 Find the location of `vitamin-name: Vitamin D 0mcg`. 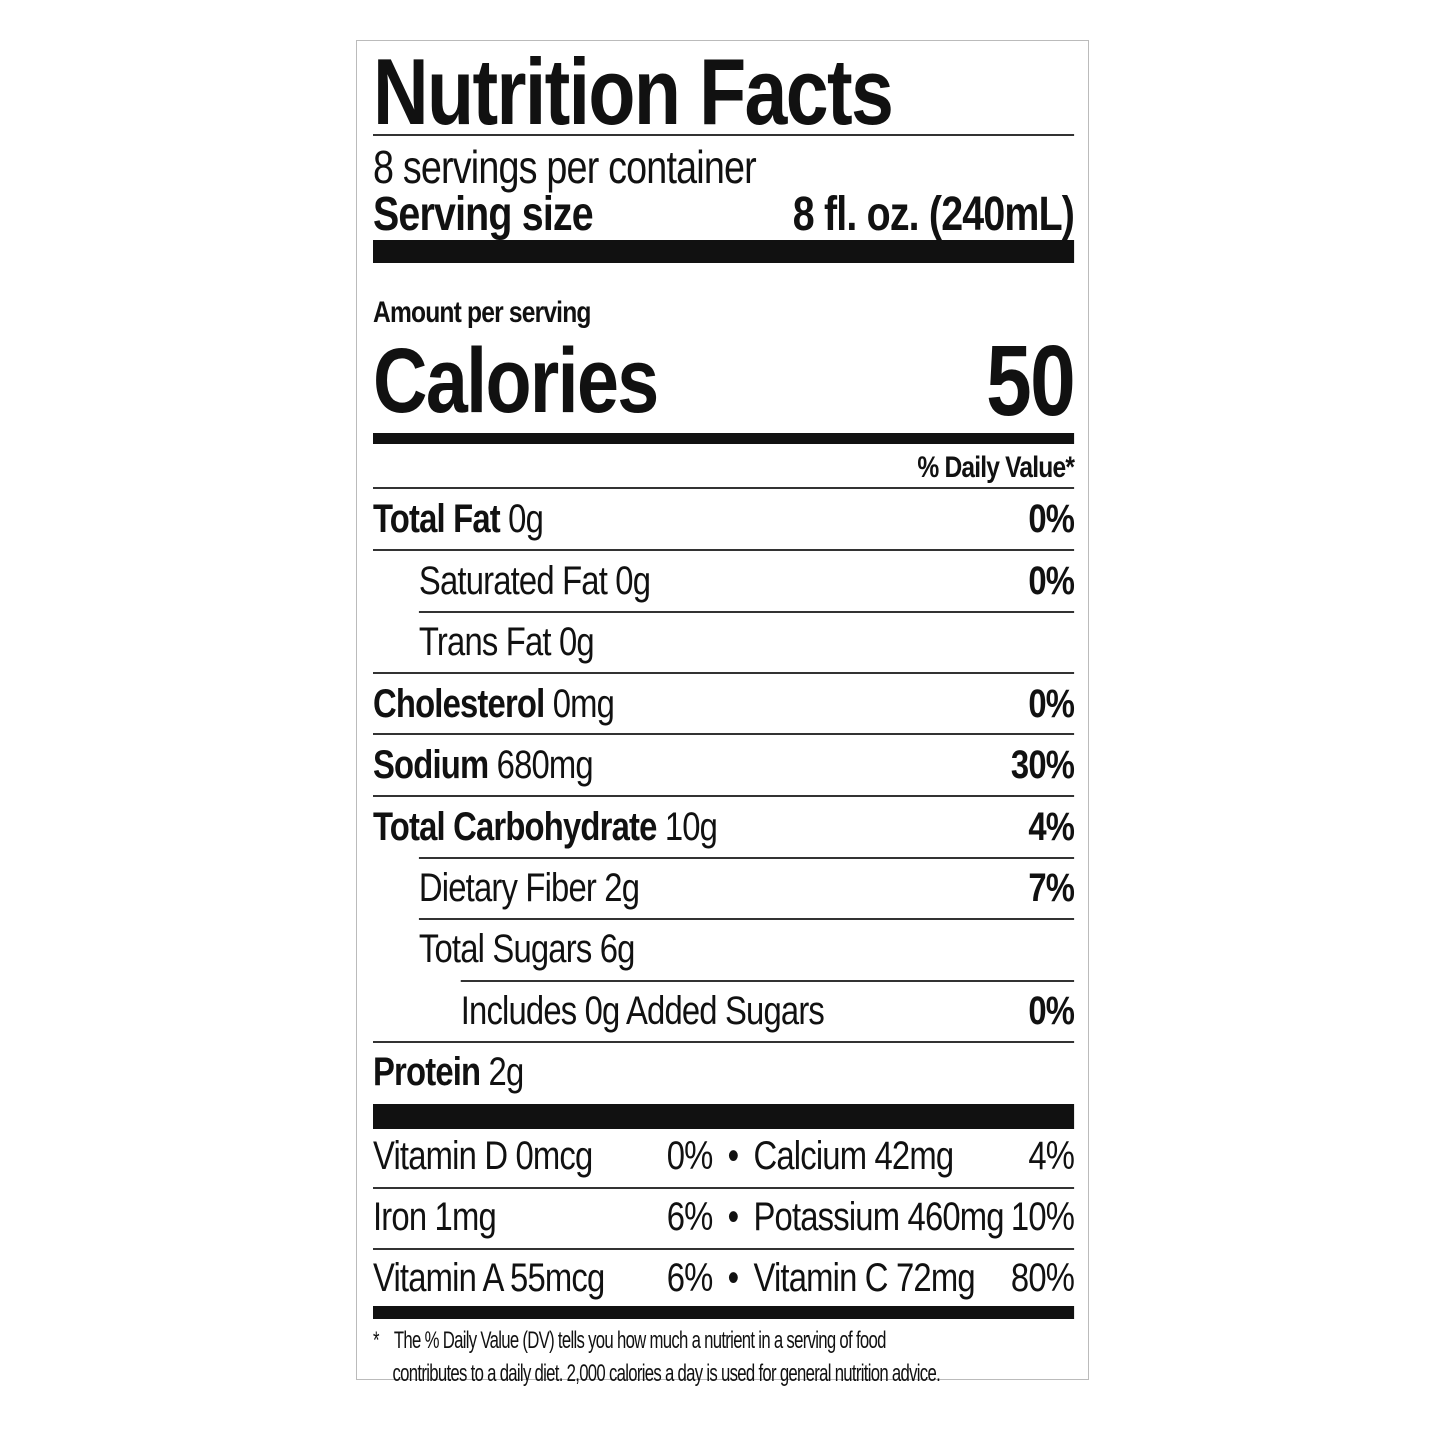

vitamin-name: Vitamin D 0mcg is located at coordinates (483, 1156).